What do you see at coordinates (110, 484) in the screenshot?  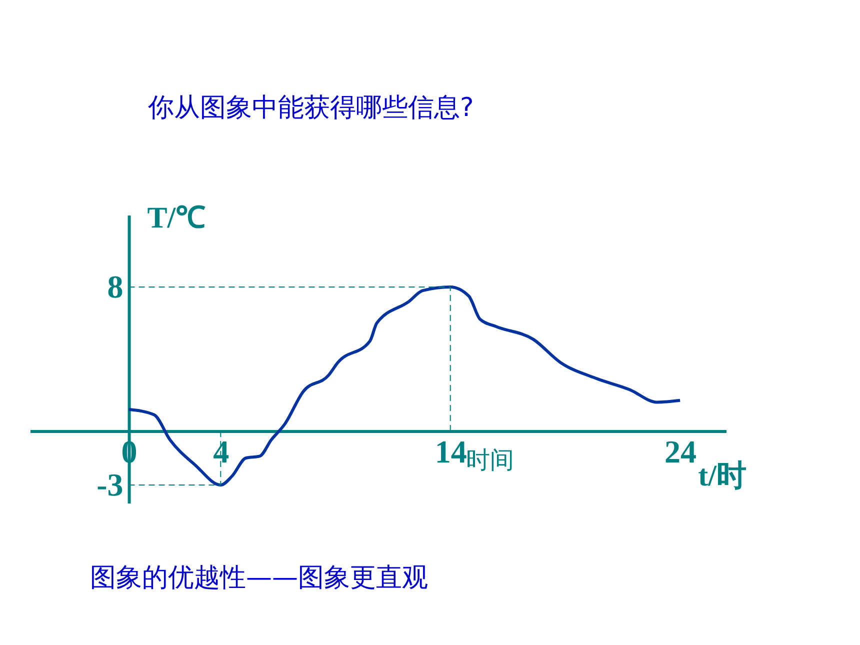 I see `y-tick-label: -3` at bounding box center [110, 484].